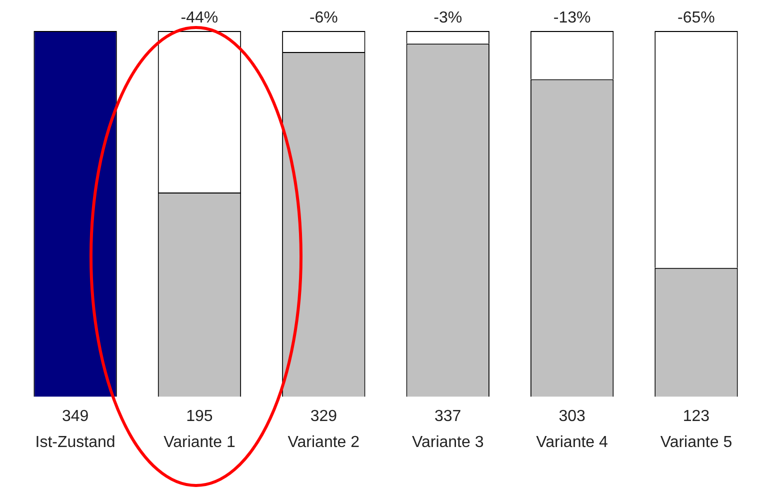  I want to click on annotation: -44%, so click(199, 17).